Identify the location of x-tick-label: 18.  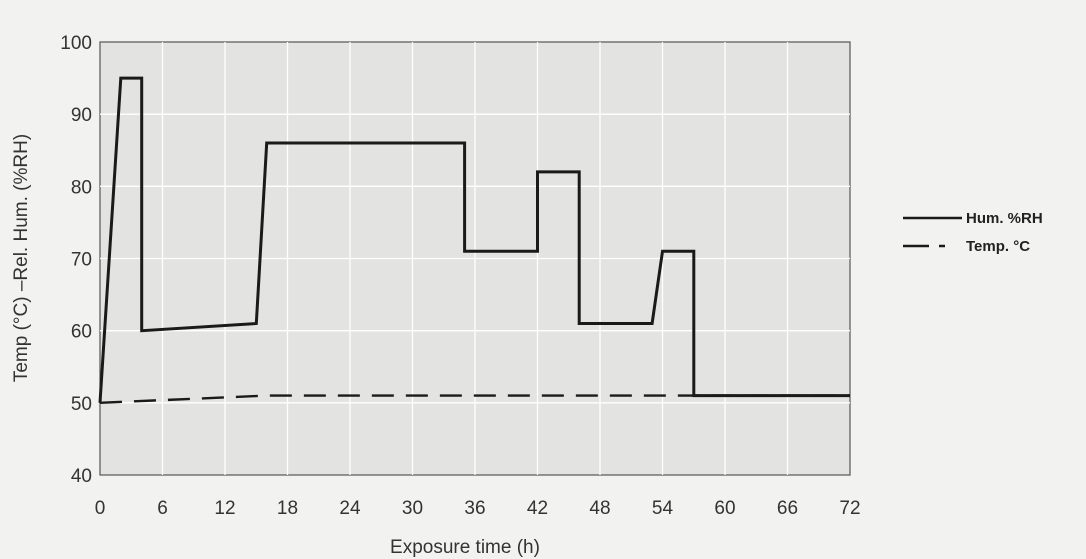
(287, 508).